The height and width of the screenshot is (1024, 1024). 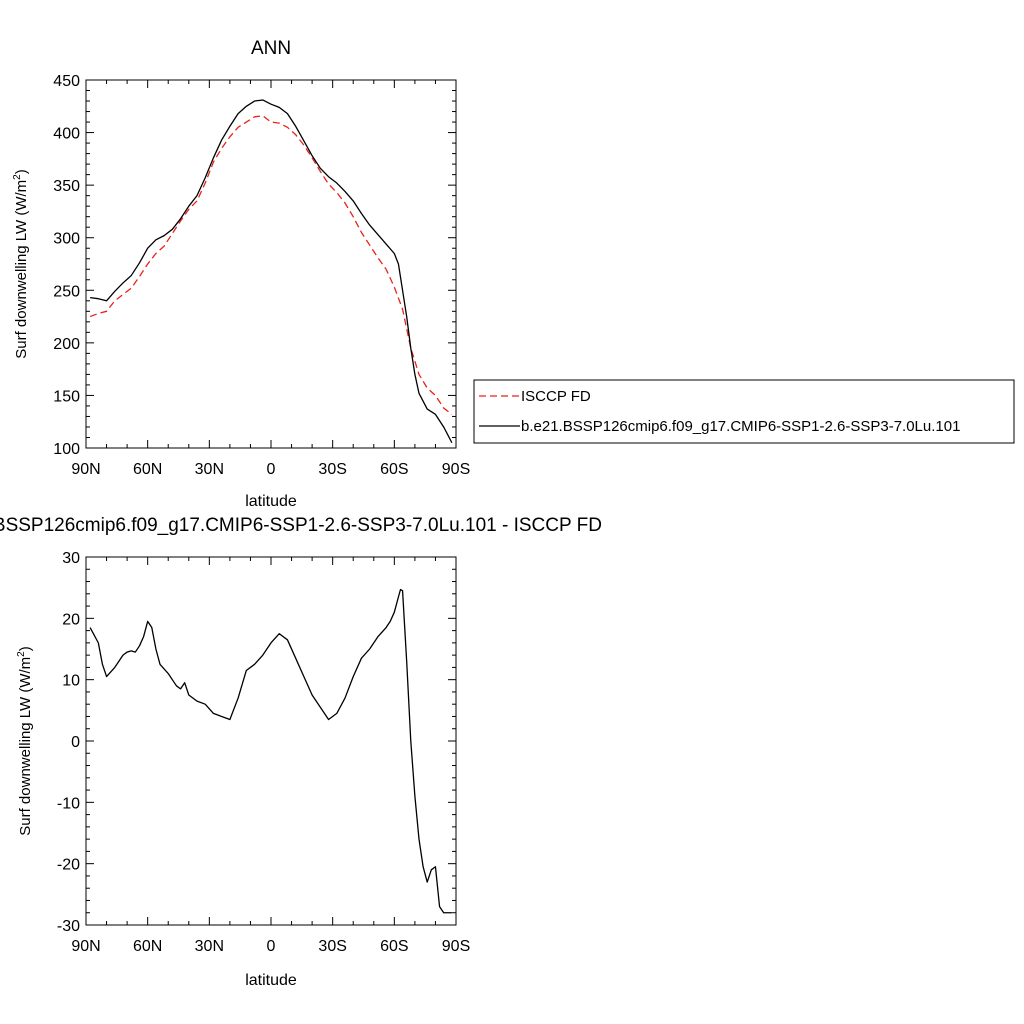 What do you see at coordinates (85, 946) in the screenshot?
I see `bottom-x-tick-label: 90N` at bounding box center [85, 946].